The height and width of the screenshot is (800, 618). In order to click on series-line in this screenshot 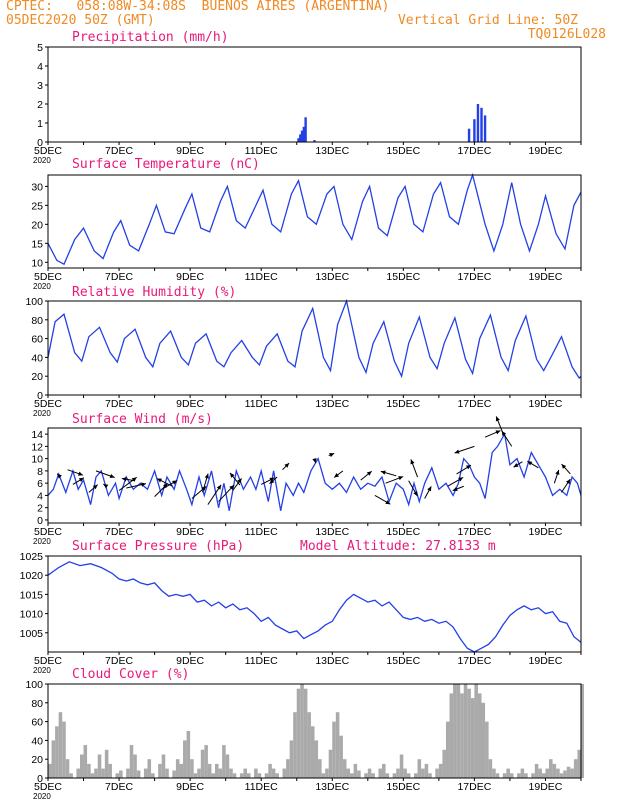, I will do `click(314, 471)`.